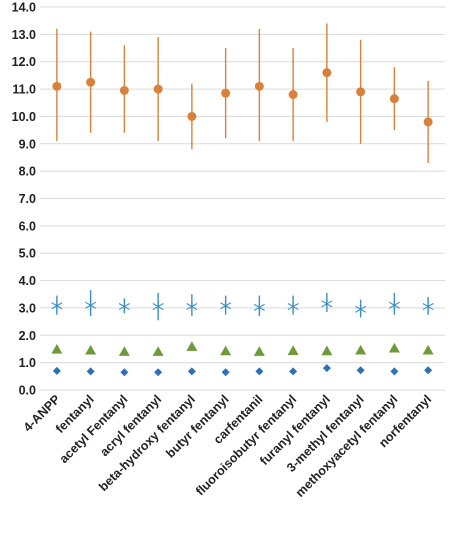 This screenshot has height=536, width=451. I want to click on y-tick-label: 3.0, so click(27, 308).